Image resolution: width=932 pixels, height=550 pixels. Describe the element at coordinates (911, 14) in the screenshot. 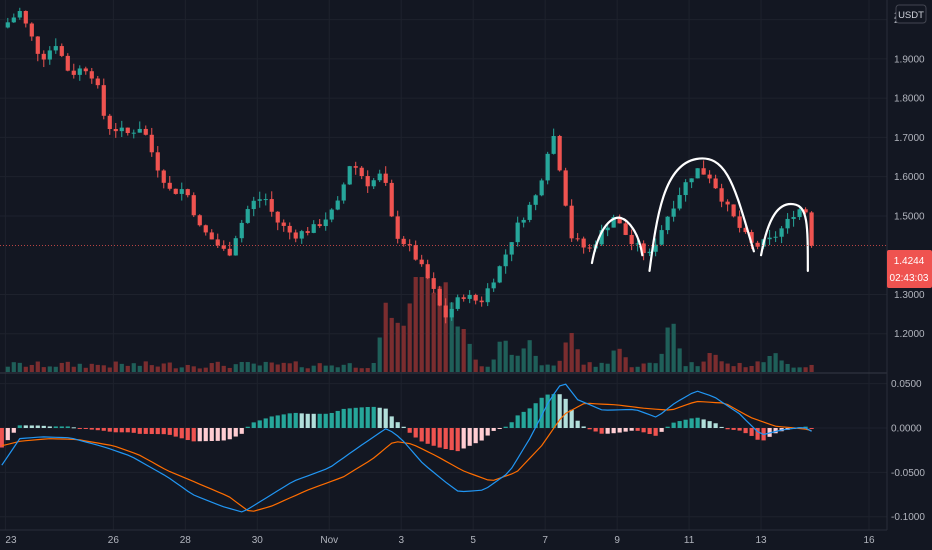

I see `currency-selector: USDT` at that location.